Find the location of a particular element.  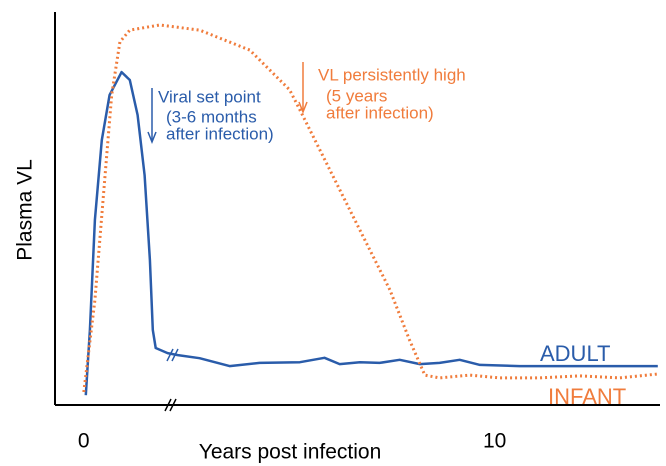

x-tick-label: 10 is located at coordinates (494, 441).